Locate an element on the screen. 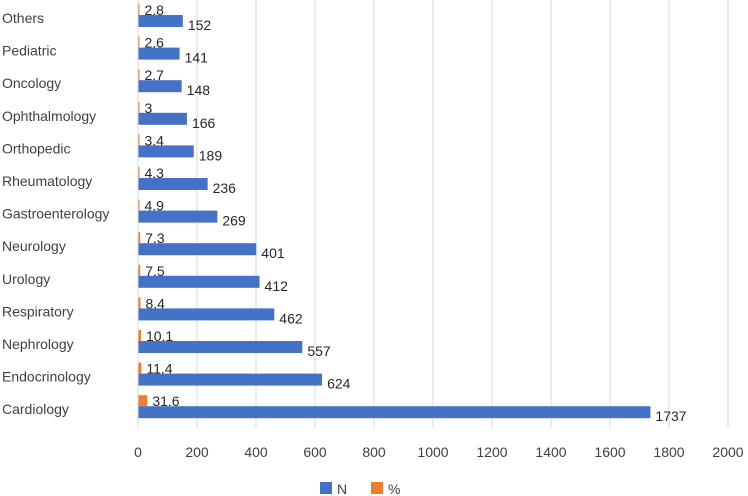  data-label-percent: 3 is located at coordinates (149, 108).